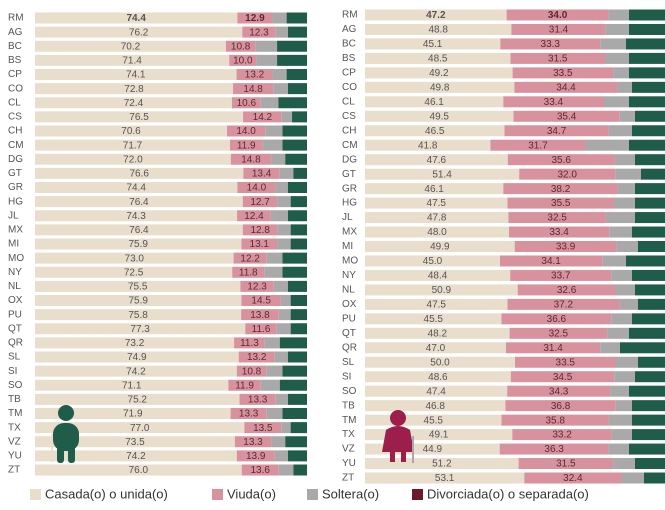 The image size is (665, 510). I want to click on value-label: 49.5, so click(440, 116).